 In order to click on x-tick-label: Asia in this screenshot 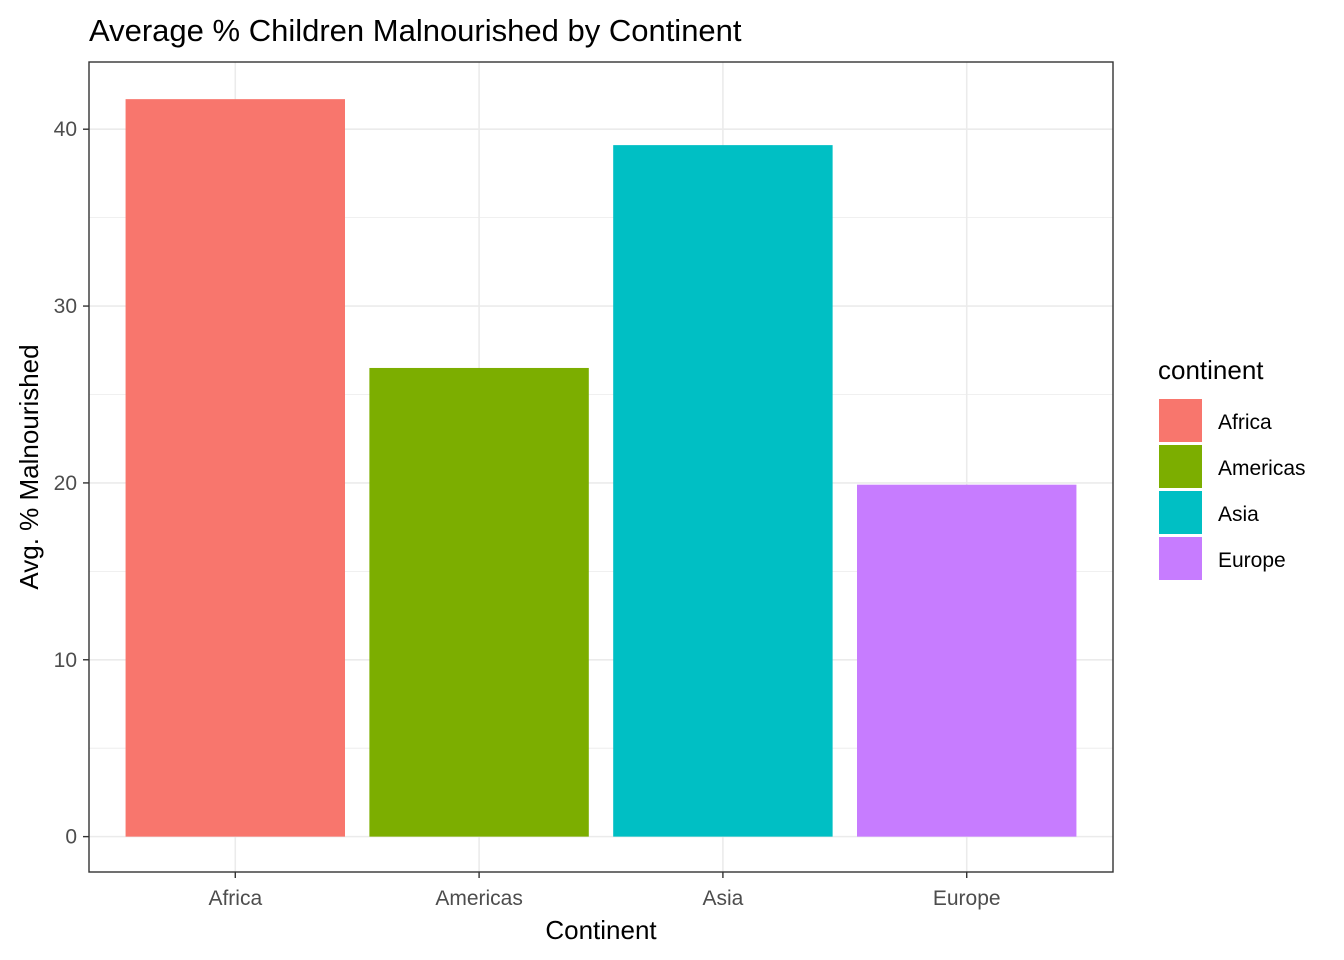, I will do `click(722, 898)`.